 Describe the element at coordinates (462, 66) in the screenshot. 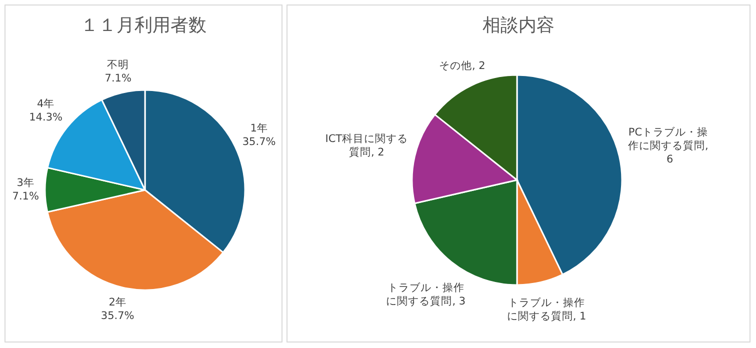

I see `slice-label: その他, 2` at that location.